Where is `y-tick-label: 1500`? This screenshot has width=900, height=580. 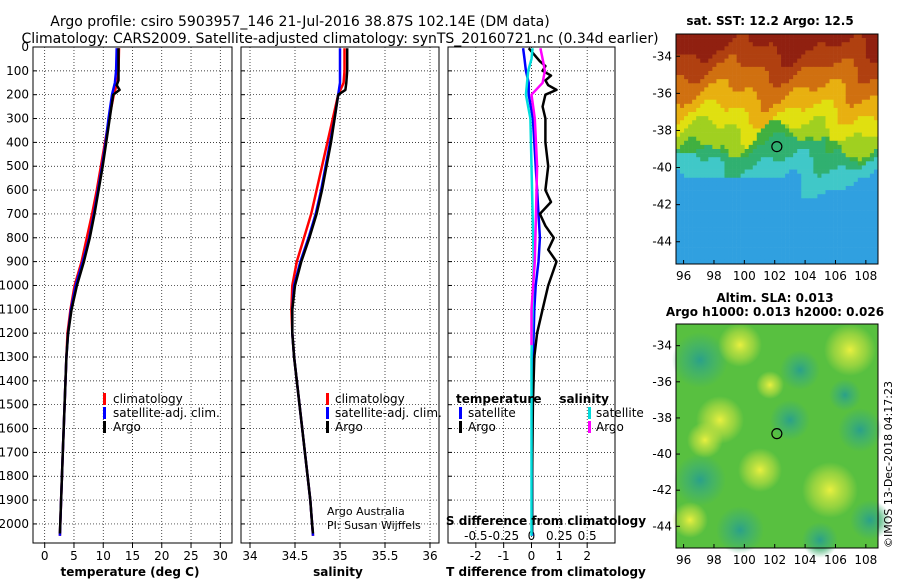
y-tick-label: 1500 is located at coordinates (14, 405).